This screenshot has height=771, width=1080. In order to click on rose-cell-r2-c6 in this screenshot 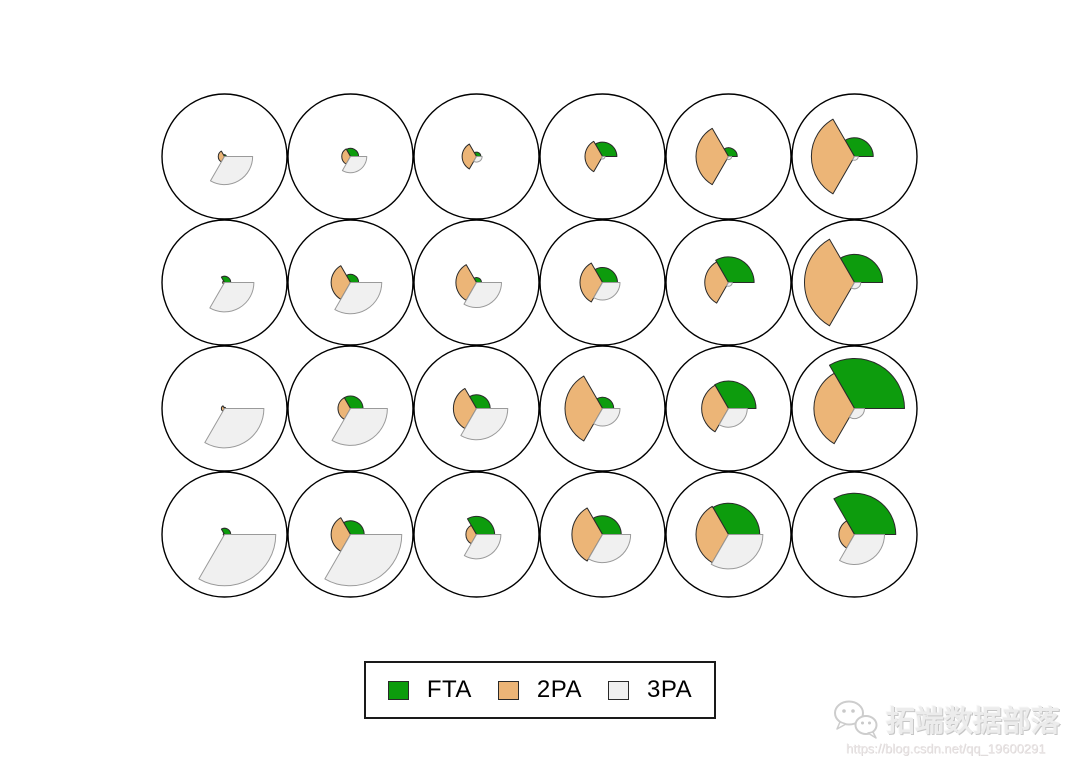, I will do `click(854, 282)`.